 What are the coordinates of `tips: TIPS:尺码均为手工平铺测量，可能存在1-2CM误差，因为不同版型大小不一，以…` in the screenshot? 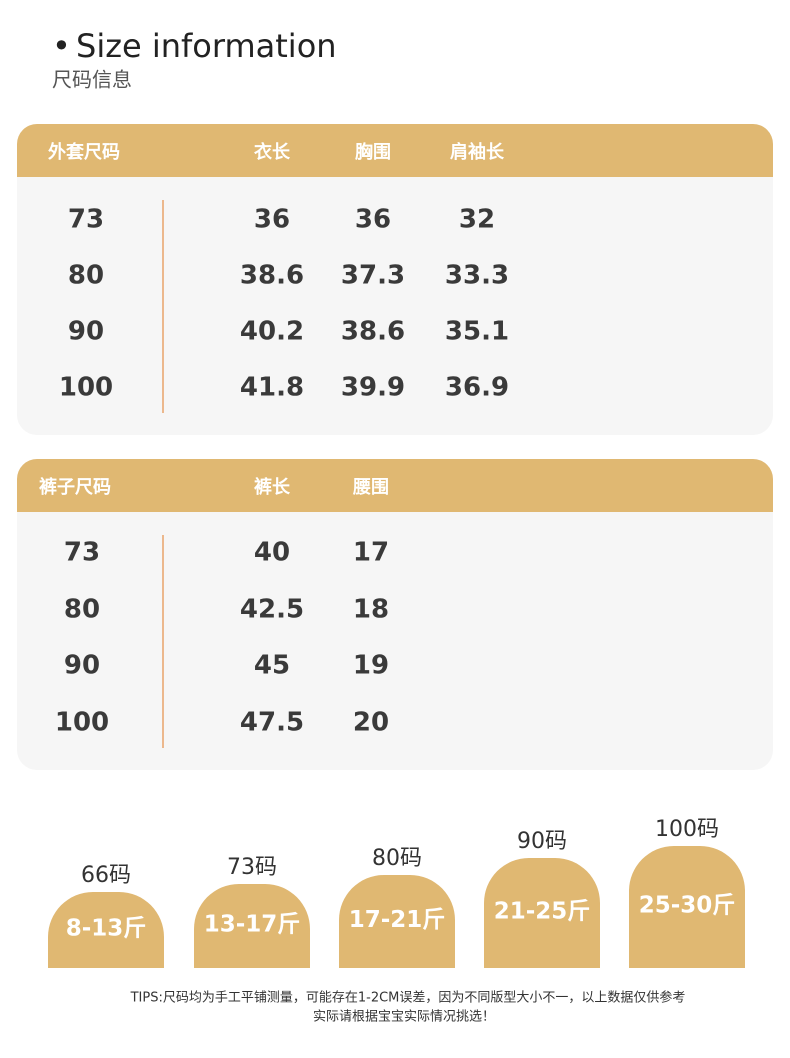 It's located at (408, 998).